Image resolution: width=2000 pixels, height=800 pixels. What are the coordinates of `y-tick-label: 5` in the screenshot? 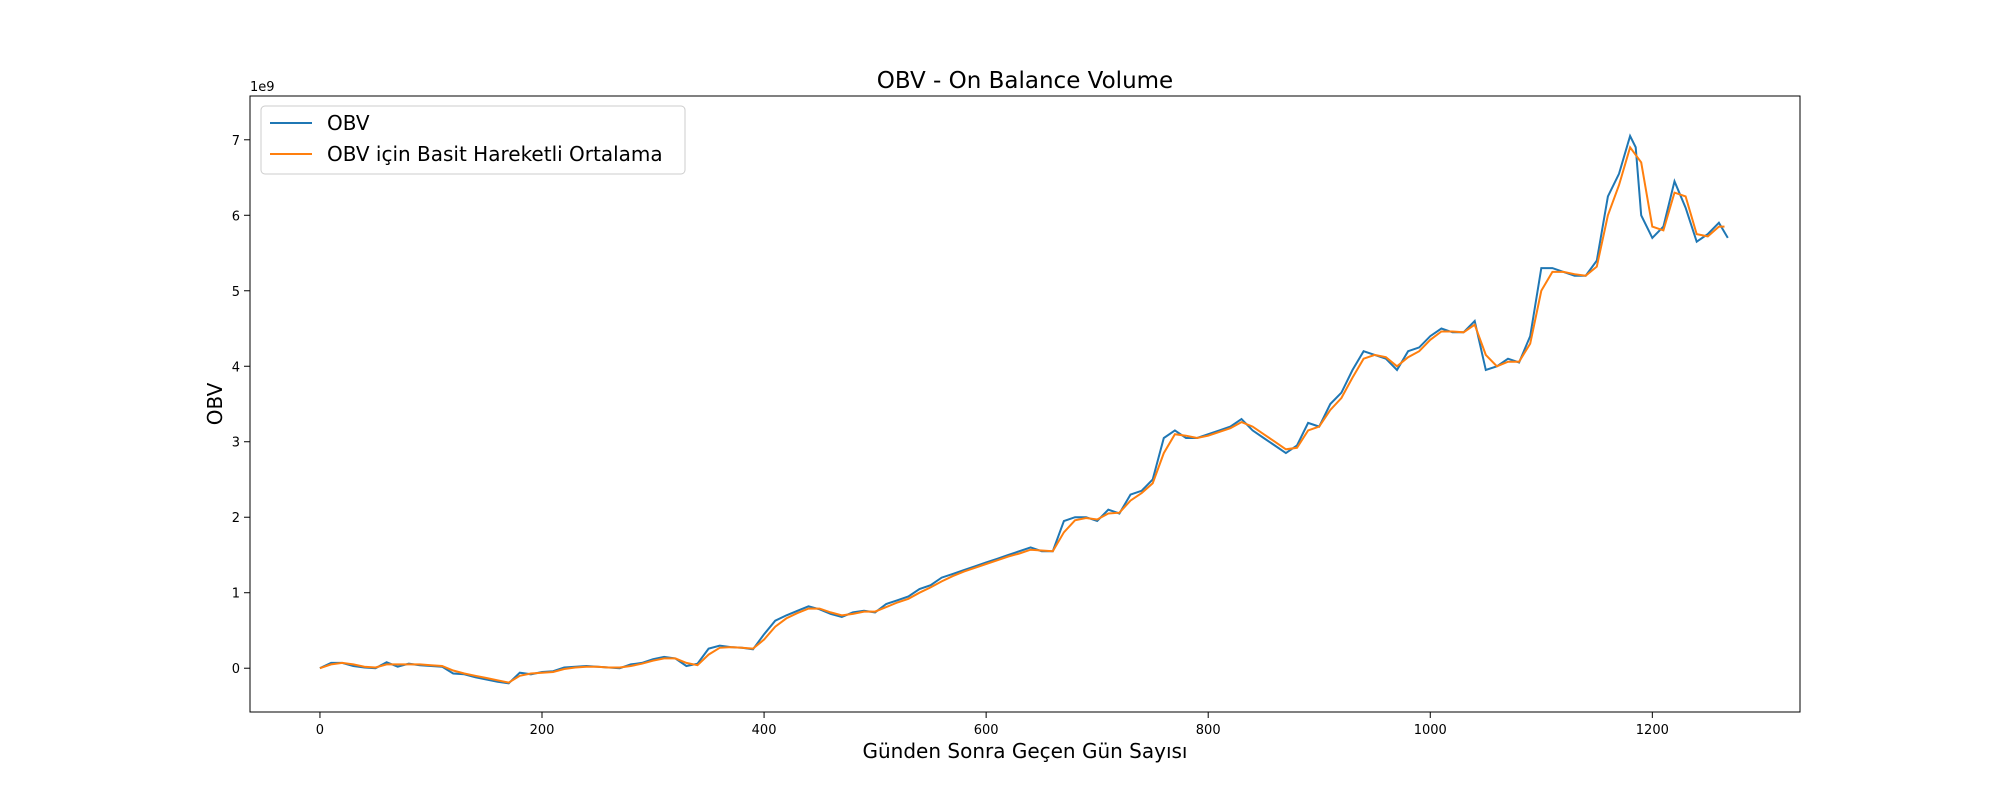 It's located at (236, 292).